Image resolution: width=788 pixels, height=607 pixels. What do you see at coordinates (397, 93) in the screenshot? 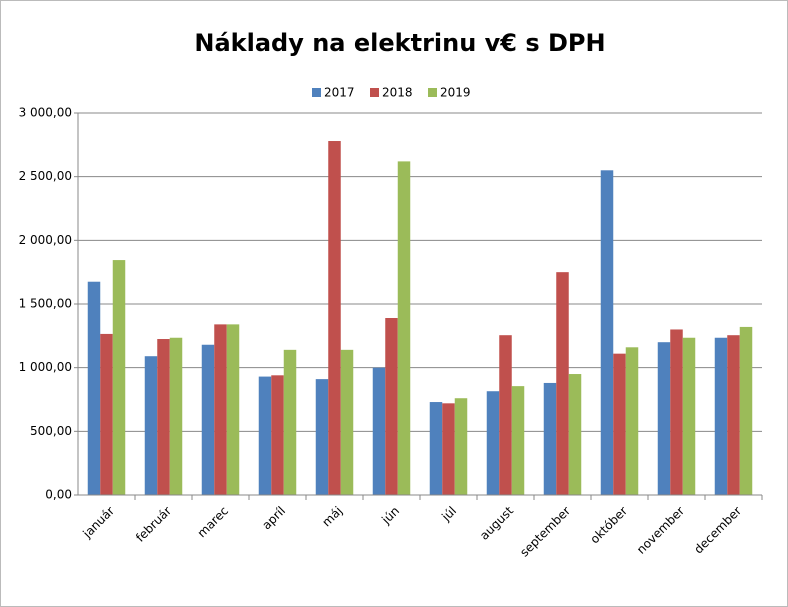
I see `legend-label: 2018` at bounding box center [397, 93].